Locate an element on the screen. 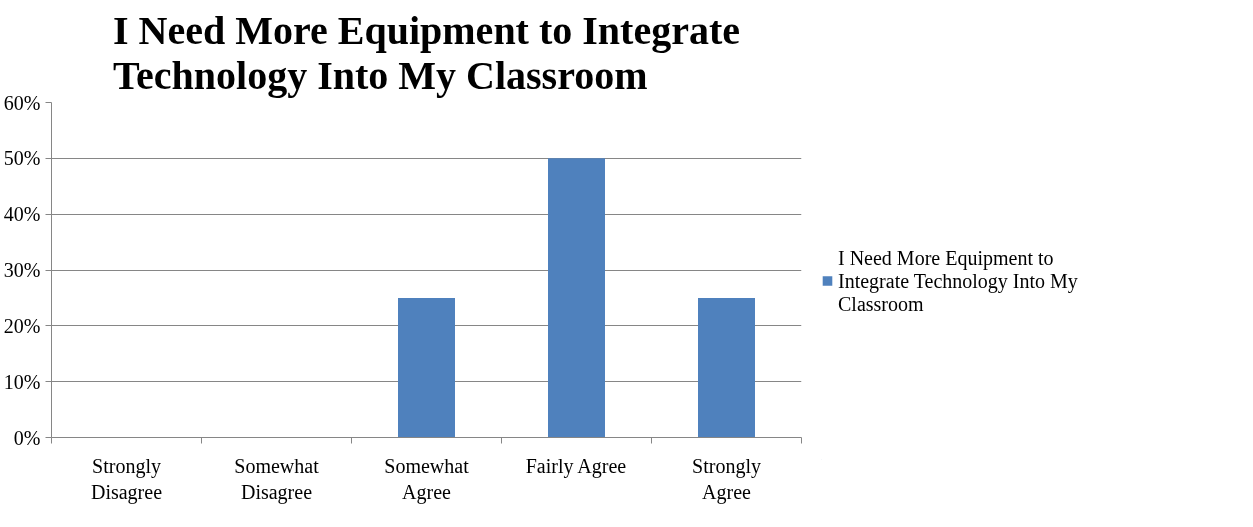 Image resolution: width=1253 pixels, height=527 pixels. legend-label: I Need More Equipment to Integrate Technology Into My Classroom is located at coordinates (958, 280).